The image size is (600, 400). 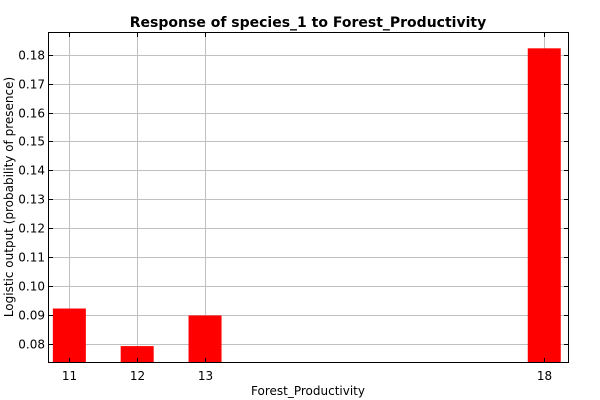 I want to click on y-tick-label: 0.15, so click(x=31, y=142).